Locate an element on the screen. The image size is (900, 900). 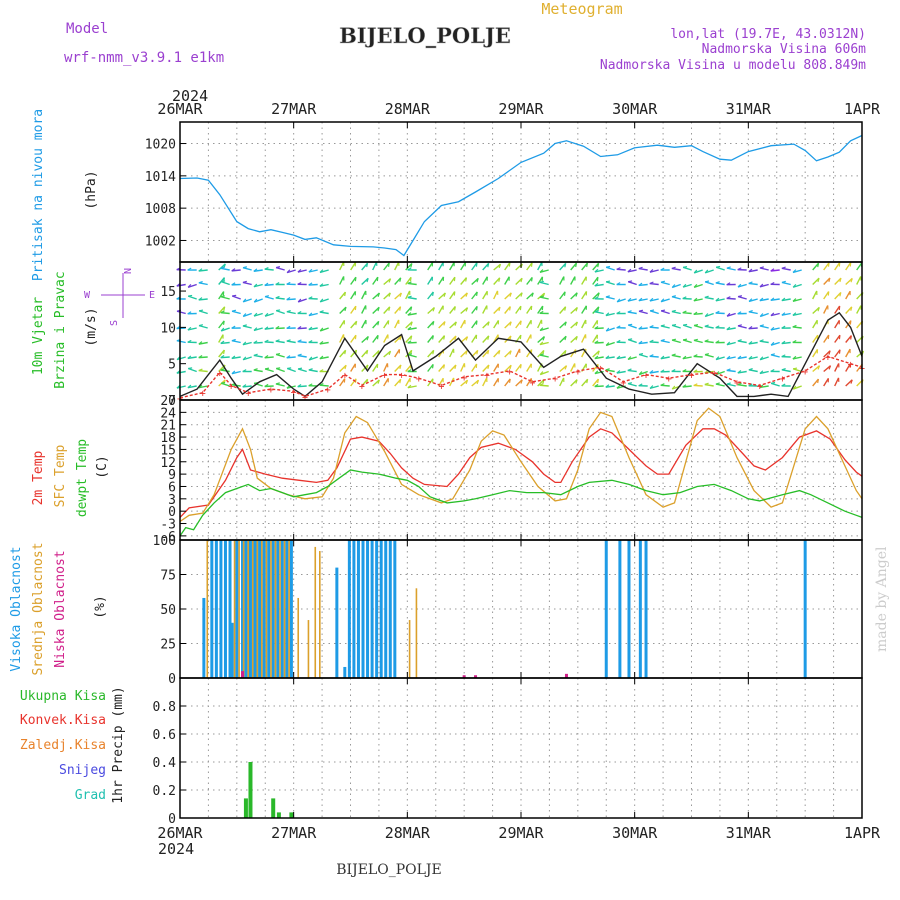
x-axis-label-bottom: 26MAR is located at coordinates (180, 833).